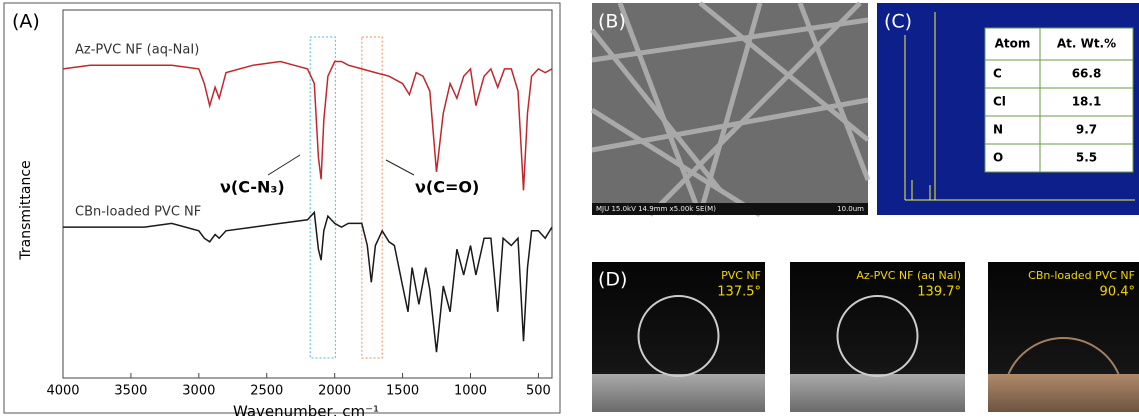  Describe the element at coordinates (334, 391) in the screenshot. I see `x-tick-label: 2000` at that location.